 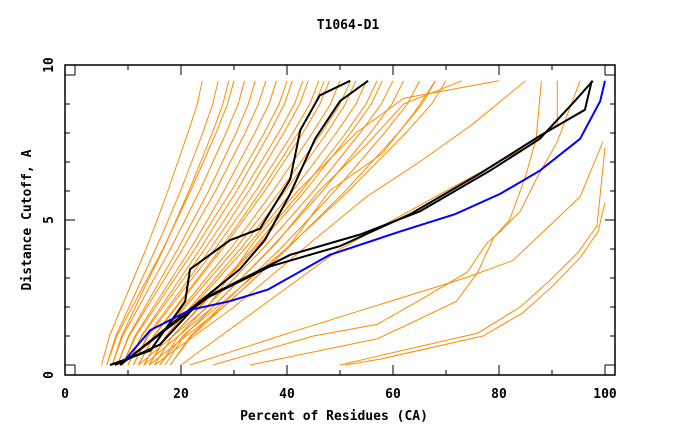 I want to click on y-tick-label-10: 10, so click(x=49, y=65).